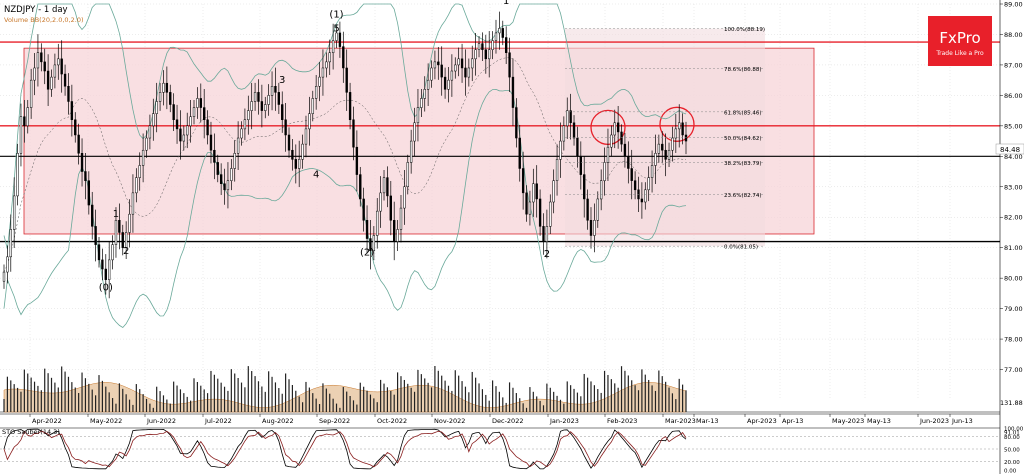  What do you see at coordinates (960, 41) in the screenshot?
I see `fxpro-logo-box` at bounding box center [960, 41].